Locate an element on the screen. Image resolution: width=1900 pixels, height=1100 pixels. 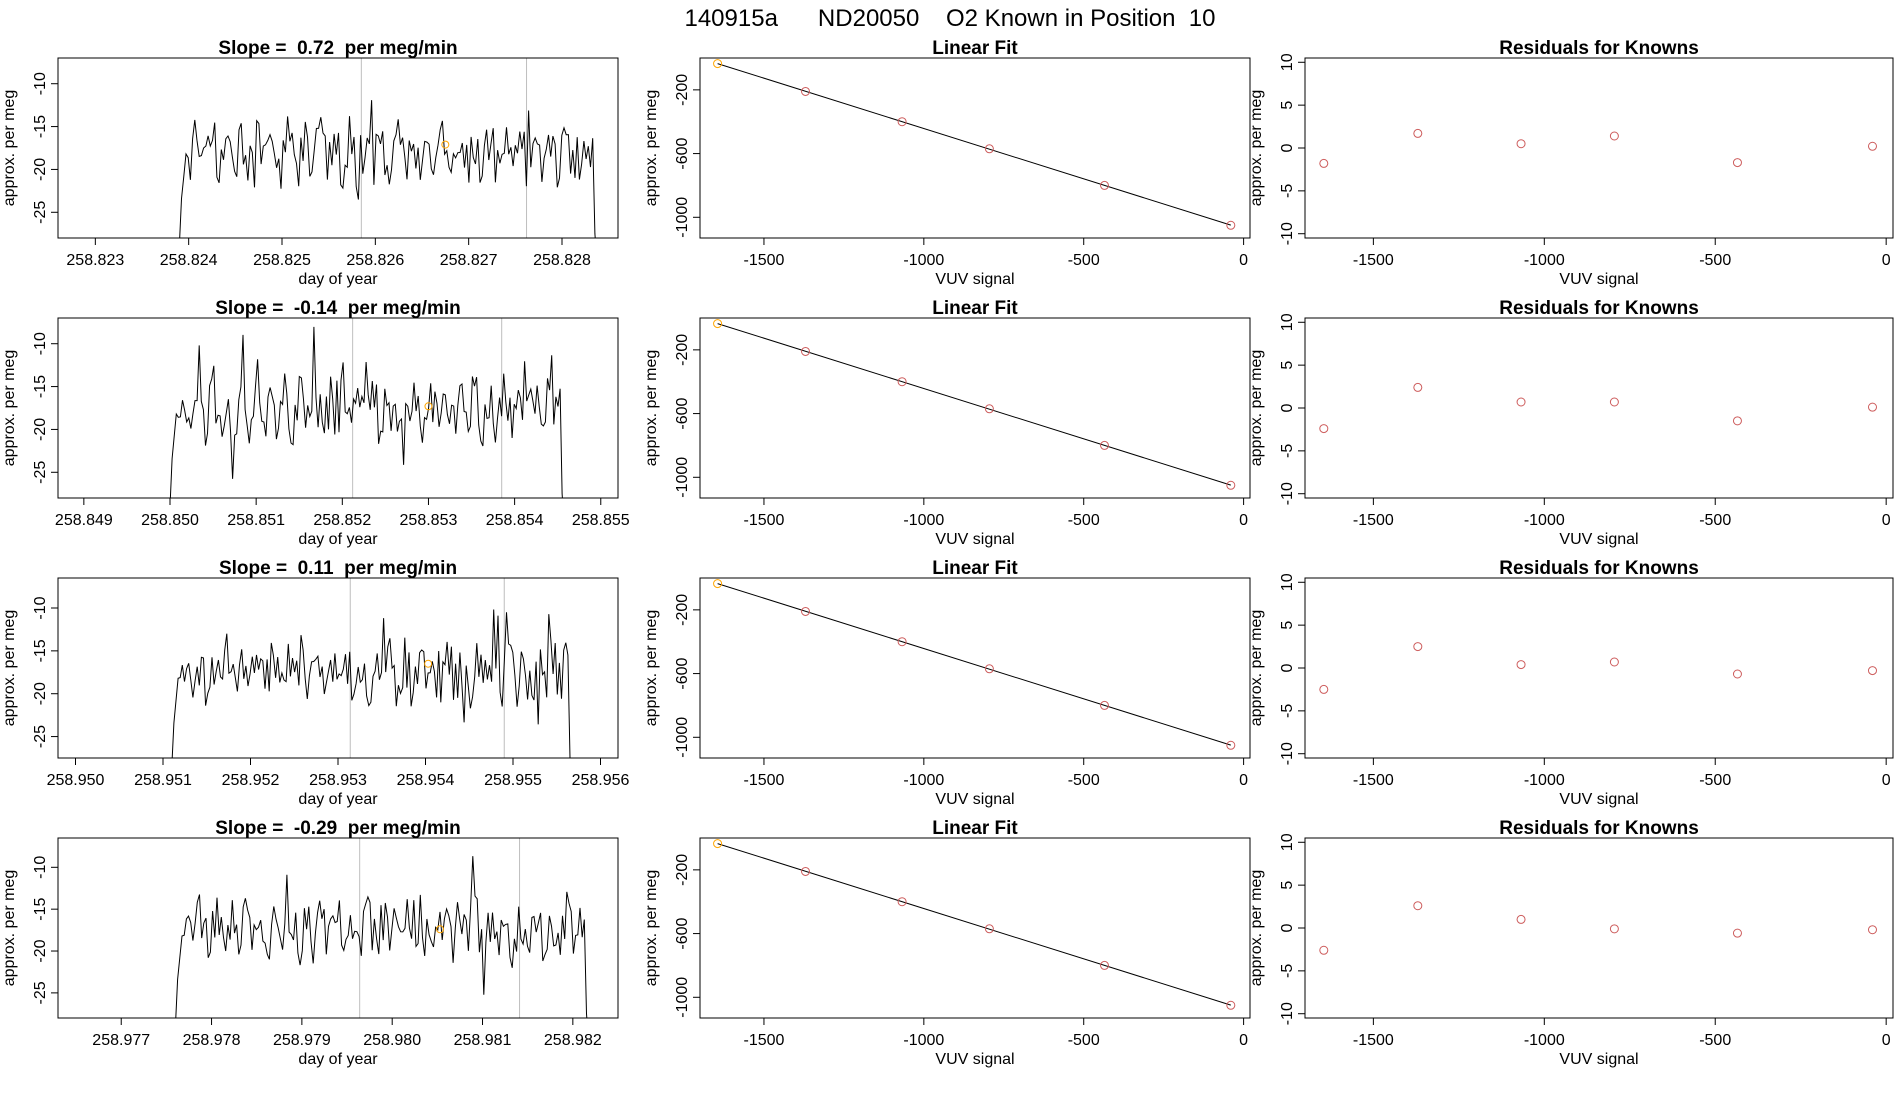
x-tick-label: 258.950 is located at coordinates (76, 780).